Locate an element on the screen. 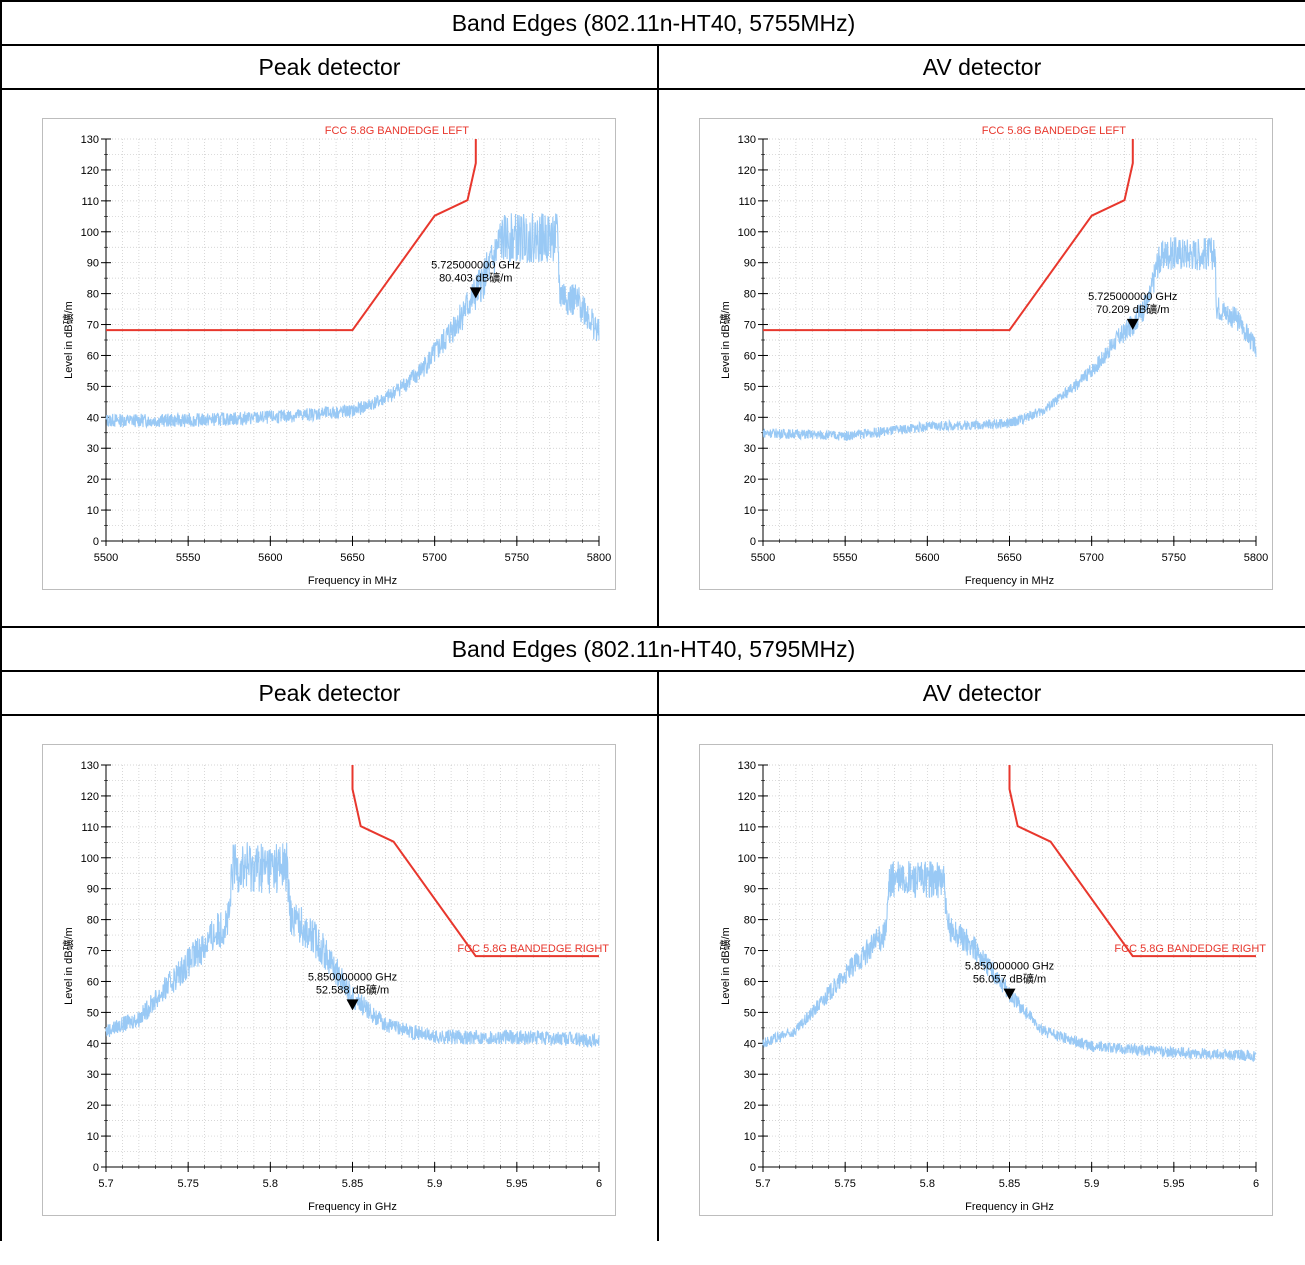 This screenshot has height=1265, width=1305. x-tick-label: 5500 is located at coordinates (763, 558).